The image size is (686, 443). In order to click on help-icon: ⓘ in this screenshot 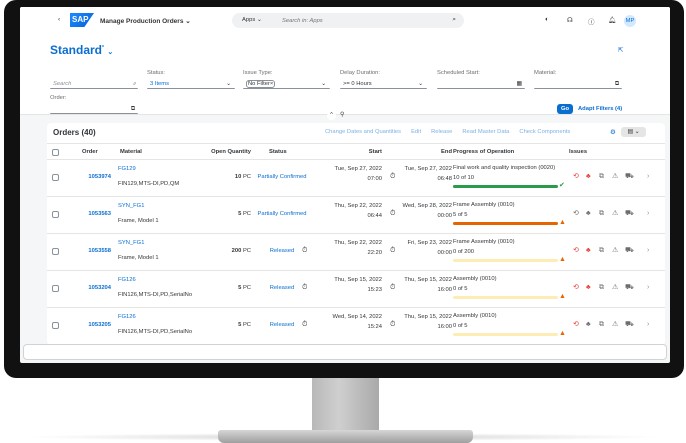, I will do `click(591, 22)`.